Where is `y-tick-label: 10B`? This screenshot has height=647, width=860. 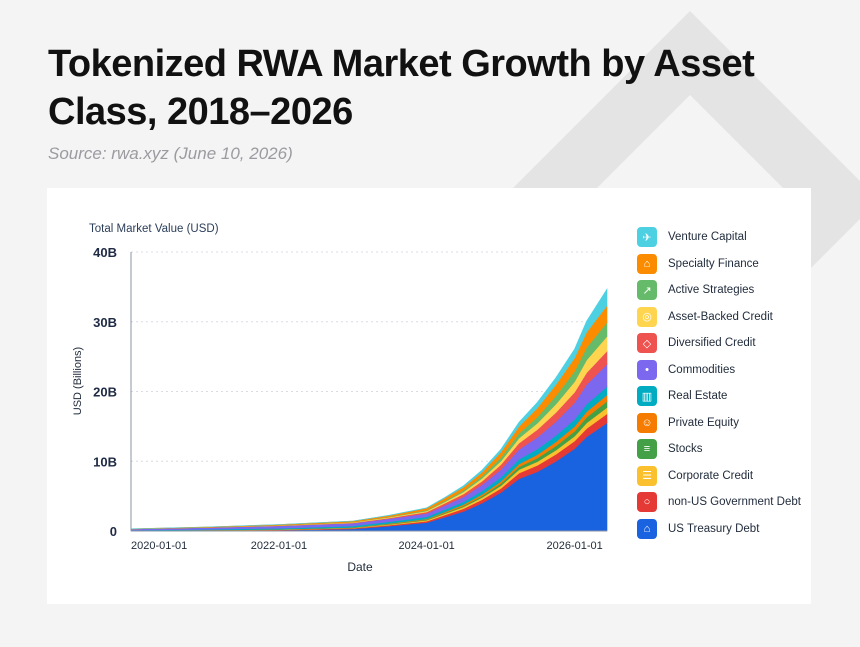 y-tick-label: 10B is located at coordinates (105, 461).